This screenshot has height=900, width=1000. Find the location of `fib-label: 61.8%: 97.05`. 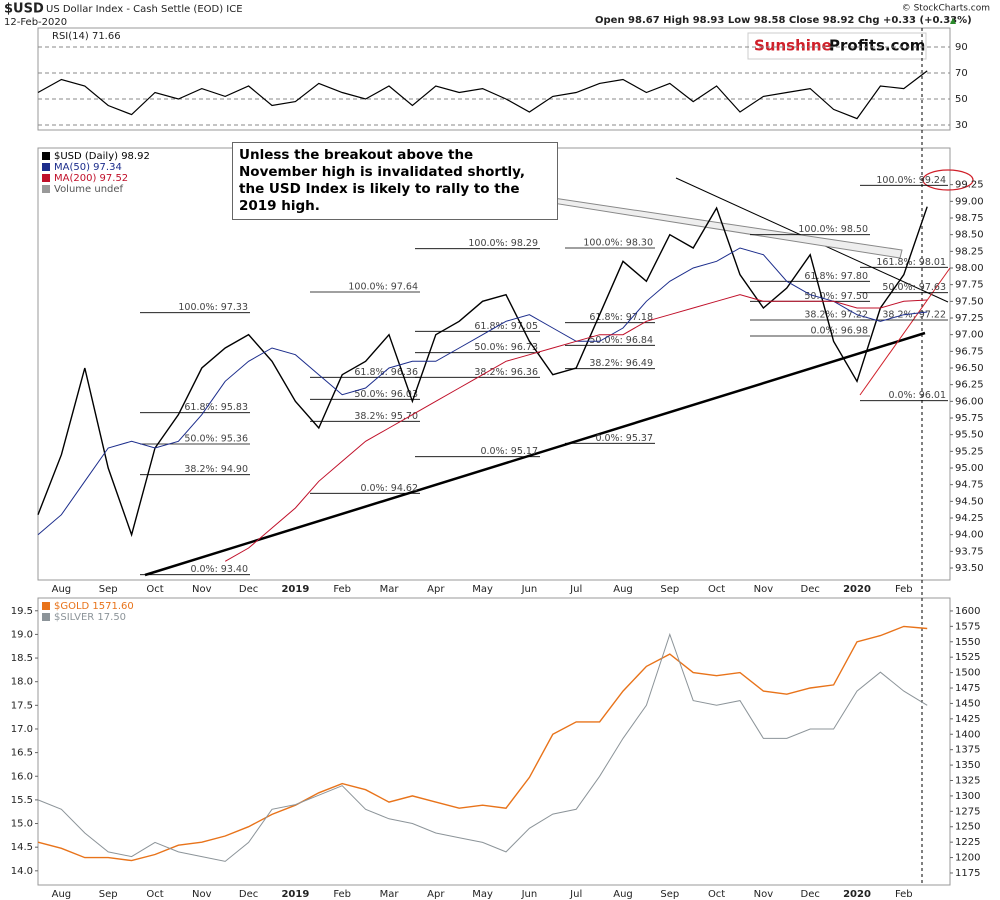

fib-label: 61.8%: 97.05 is located at coordinates (506, 326).